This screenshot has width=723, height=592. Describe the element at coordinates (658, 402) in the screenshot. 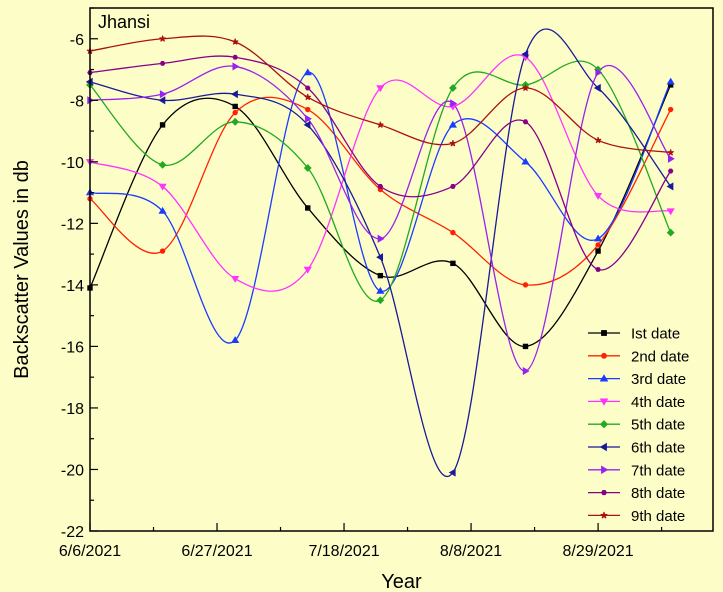

I see `legend-label: 4th date` at that location.